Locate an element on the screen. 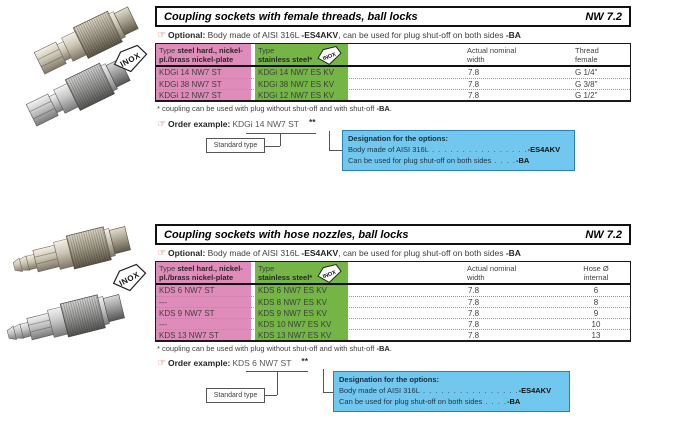 This screenshot has width=677, height=434. order-example: ☞ Order example: KDGi 14 NW7 ST ** is located at coordinates (236, 123).